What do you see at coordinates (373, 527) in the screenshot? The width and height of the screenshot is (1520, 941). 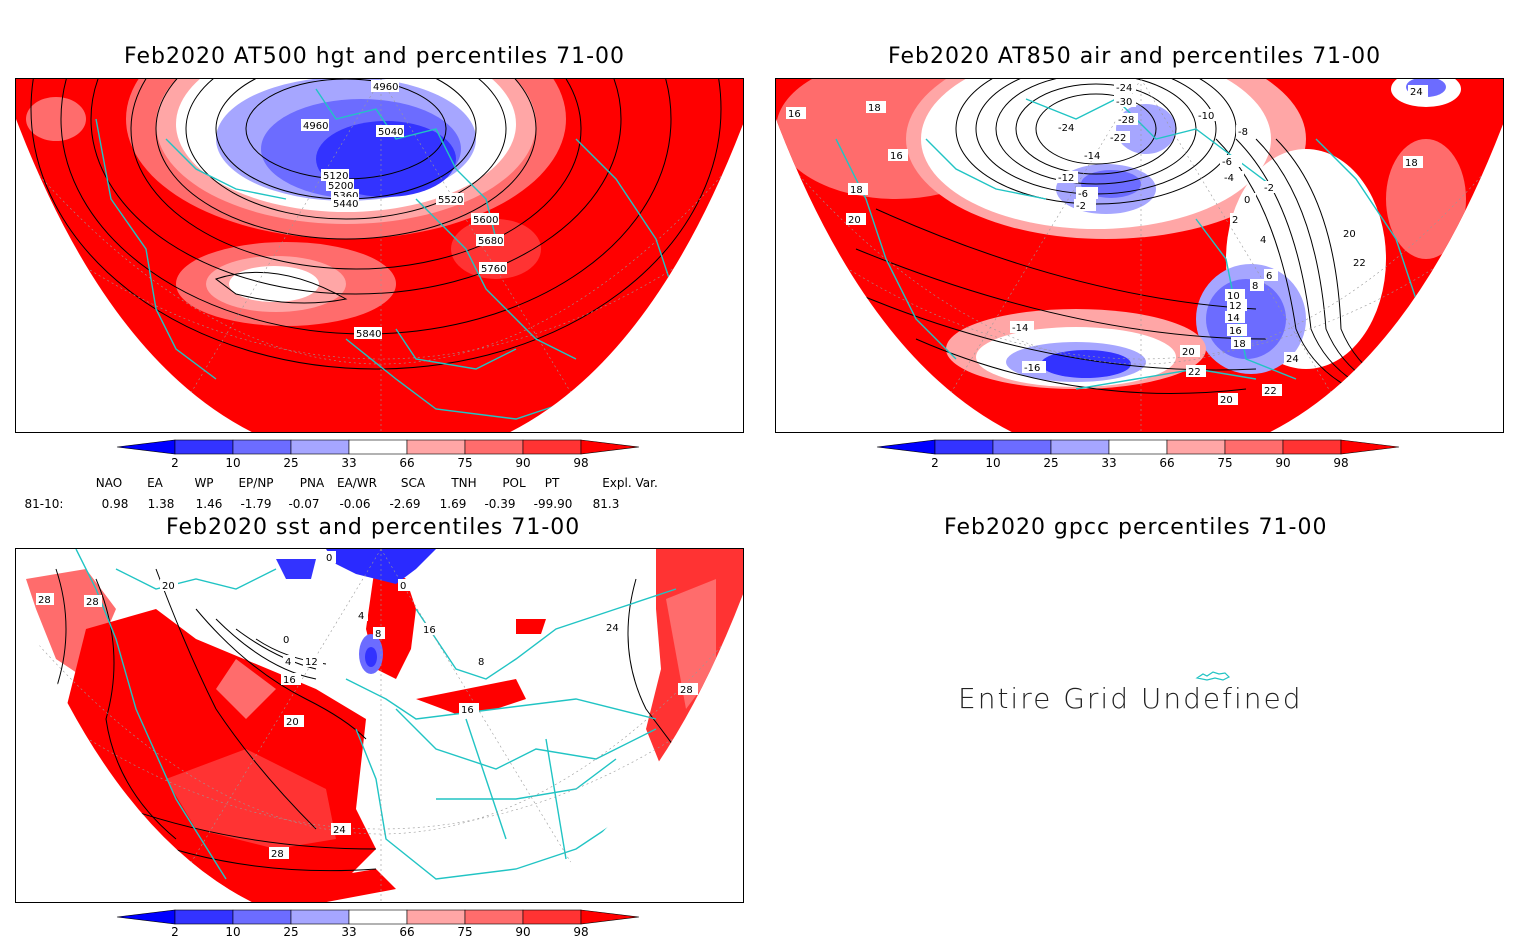 I see `sst-panel-title: Feb2020 sst and percentiles 71-00` at bounding box center [373, 527].